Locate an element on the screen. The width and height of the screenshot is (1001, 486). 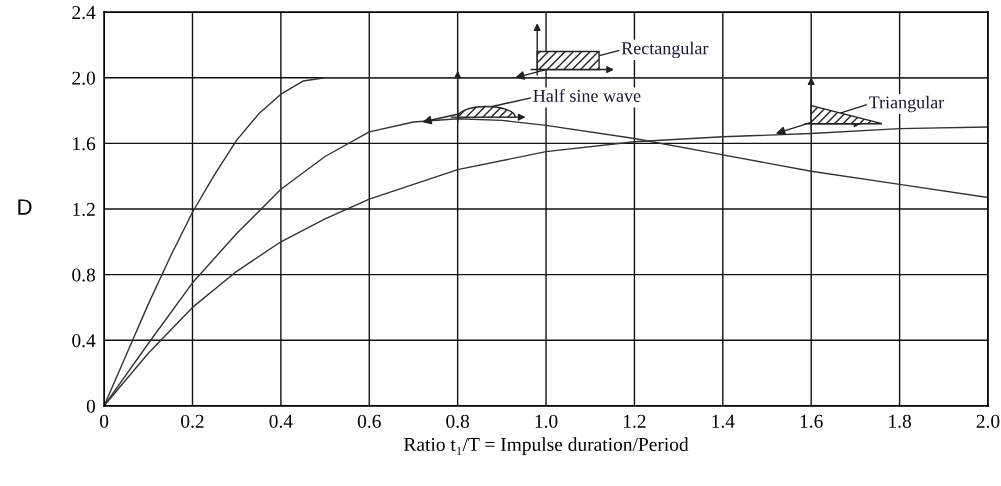
x-tick-label: 1.0 is located at coordinates (546, 421).